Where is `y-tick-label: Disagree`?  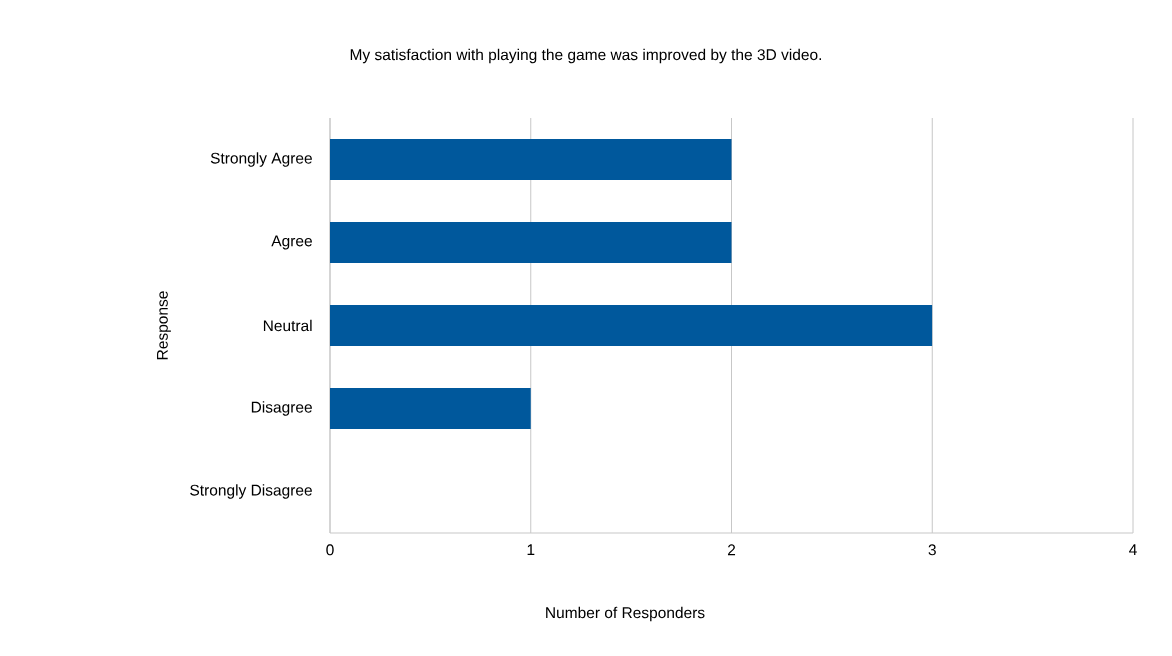 y-tick-label: Disagree is located at coordinates (281, 408).